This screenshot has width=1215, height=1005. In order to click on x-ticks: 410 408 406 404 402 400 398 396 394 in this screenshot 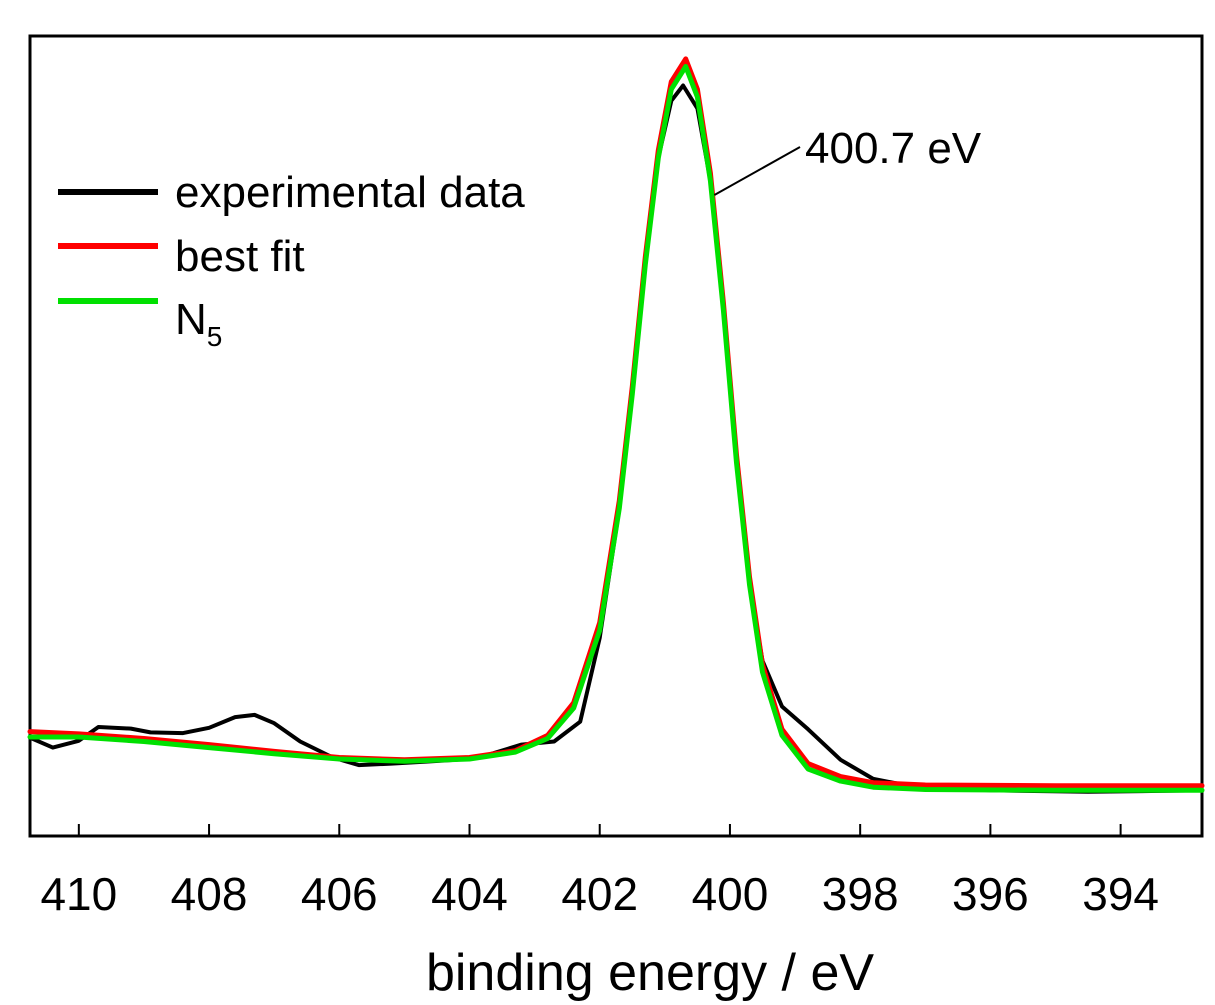, I will do `click(599, 872)`.